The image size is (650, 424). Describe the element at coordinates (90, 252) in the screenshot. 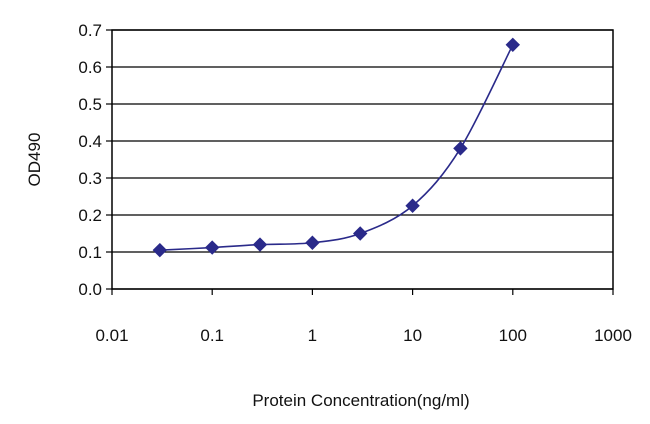

I see `y-tick-label: 0.1` at that location.